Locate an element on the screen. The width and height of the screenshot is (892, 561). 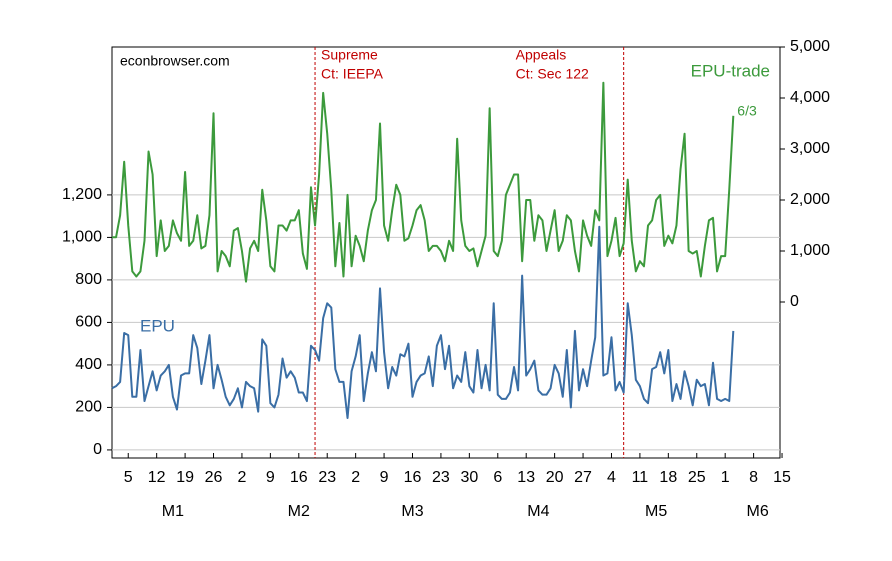
x-tick-label: 20 is located at coordinates (555, 477).